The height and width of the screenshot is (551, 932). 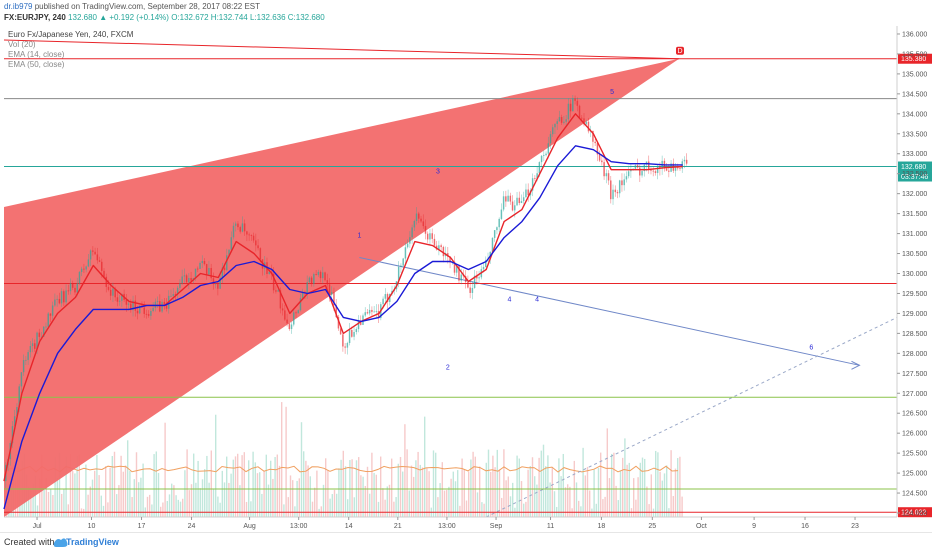 I want to click on y-tick-label: 133.500, so click(x=914, y=134).